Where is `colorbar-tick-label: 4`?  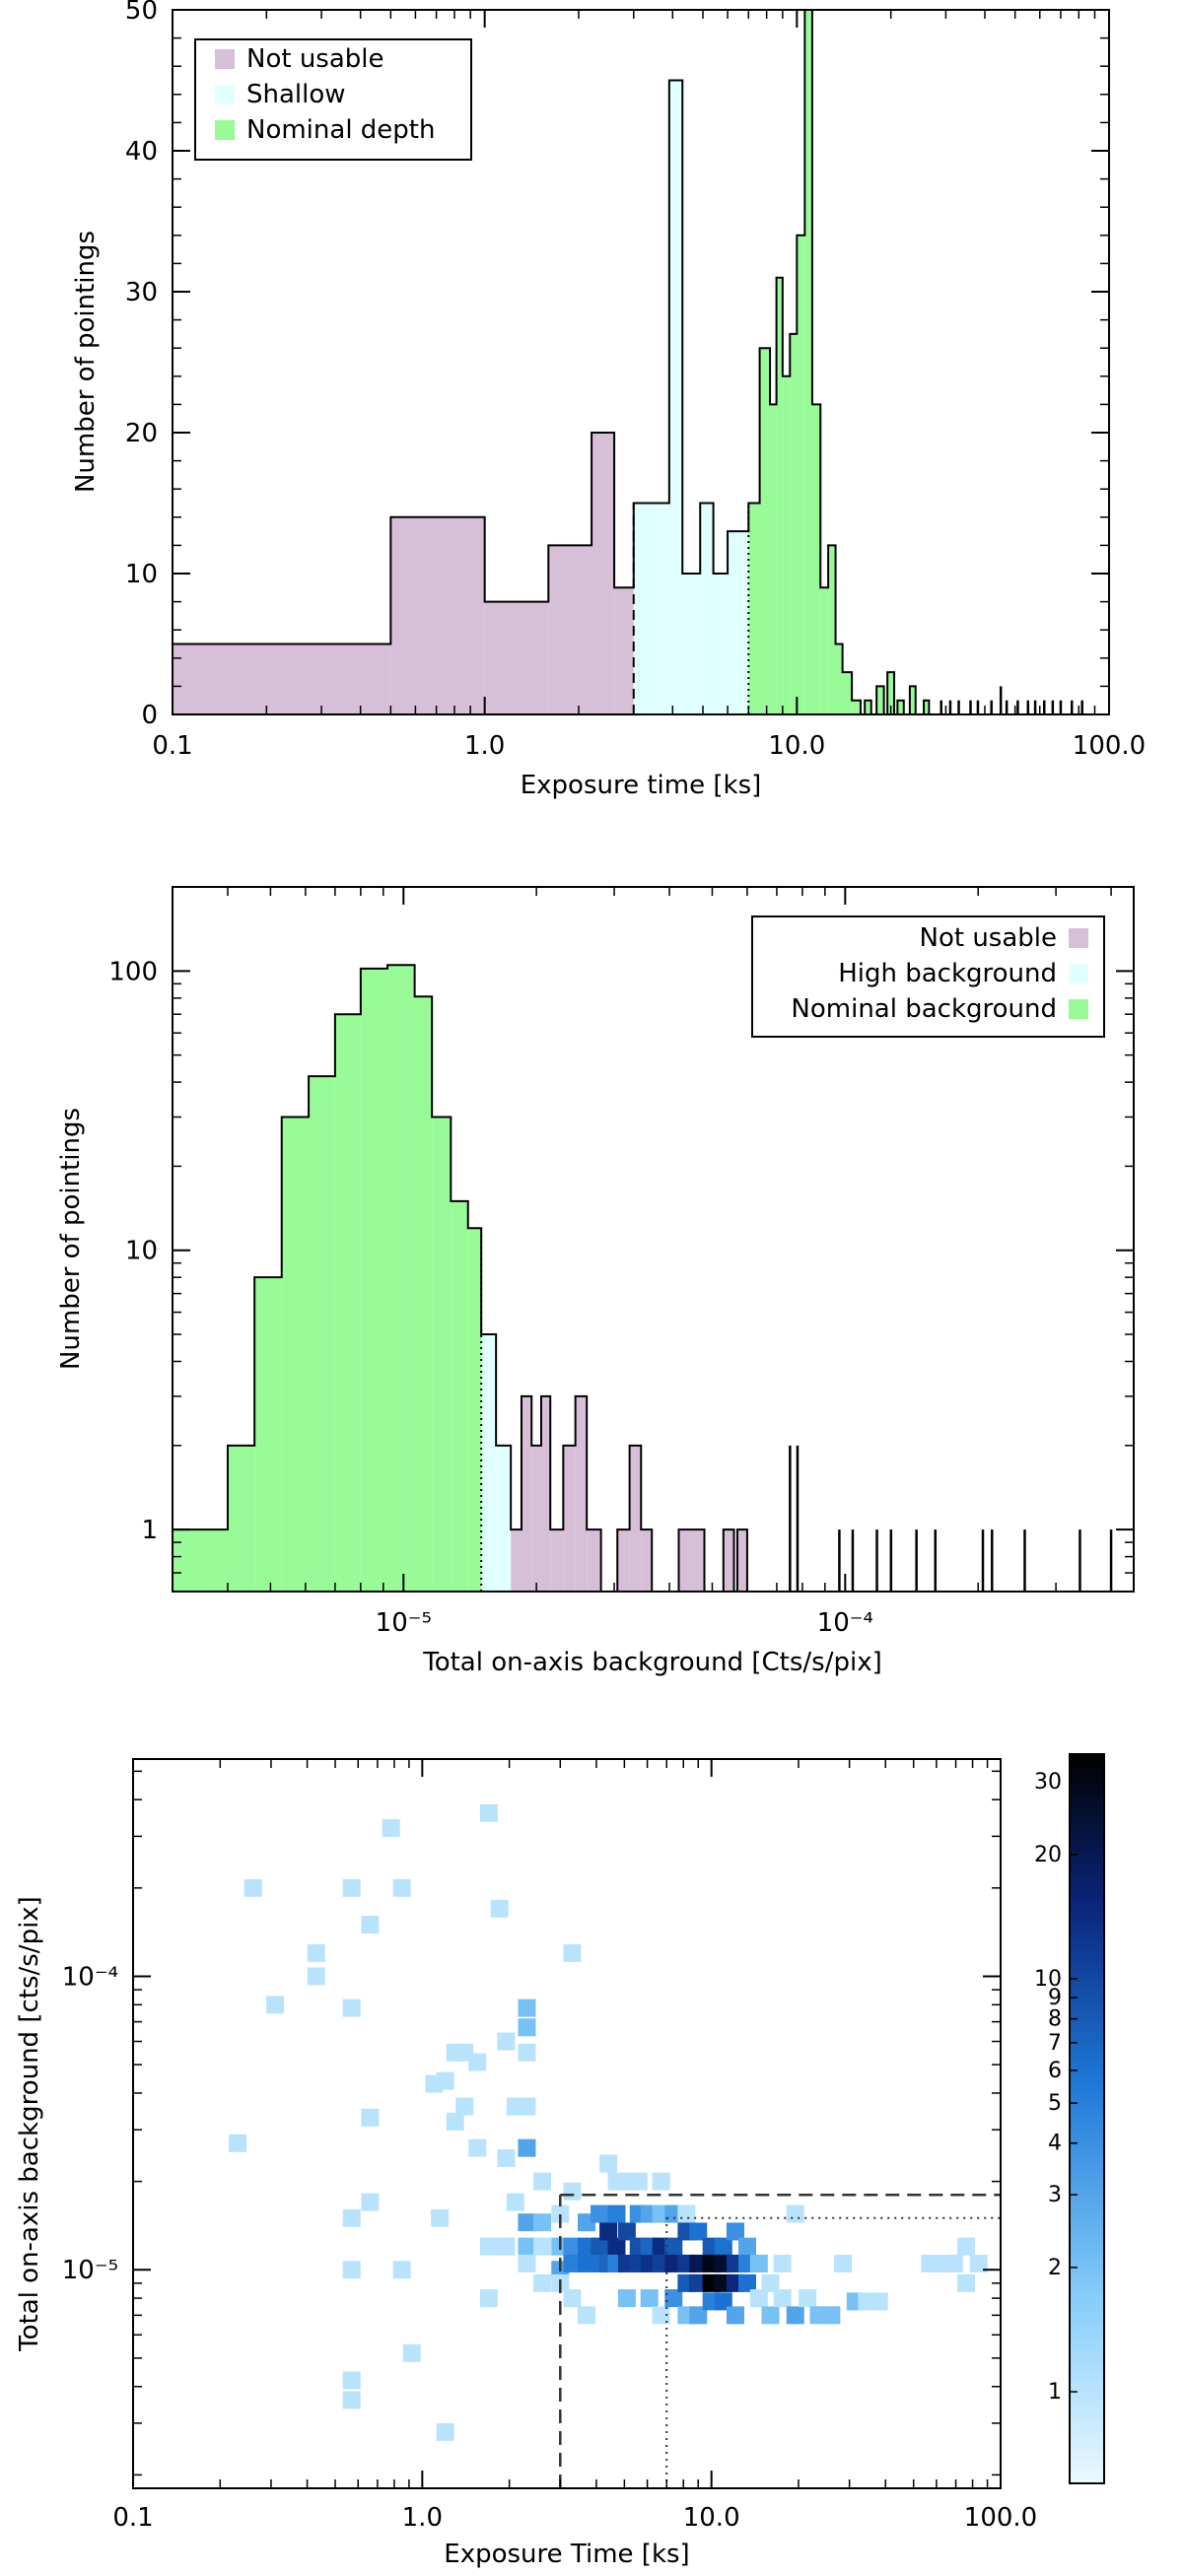
colorbar-tick-label: 4 is located at coordinates (1055, 2144).